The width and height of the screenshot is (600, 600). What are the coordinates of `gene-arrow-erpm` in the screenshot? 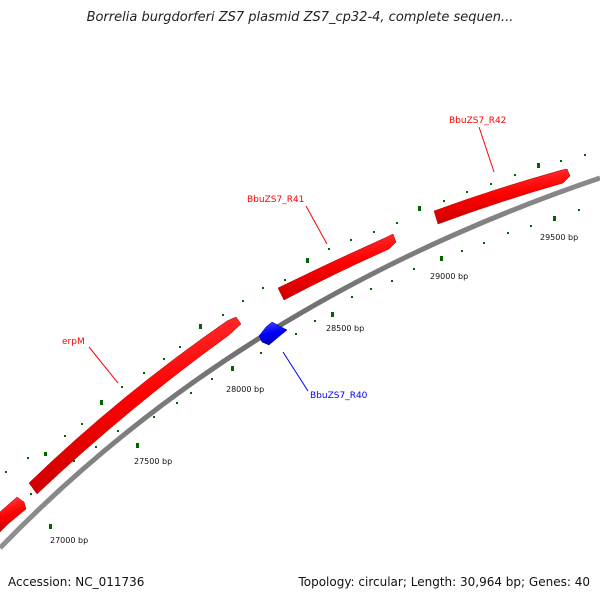 It's located at (135, 405).